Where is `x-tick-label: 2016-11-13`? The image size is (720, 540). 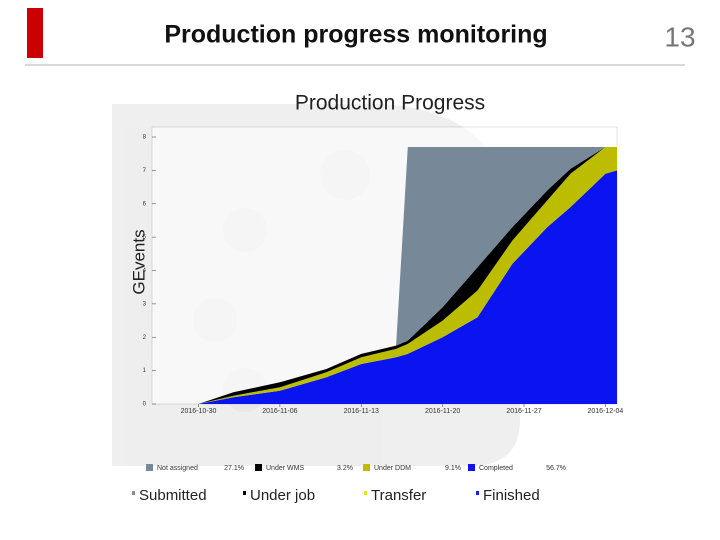
x-tick-label: 2016-11-13 is located at coordinates (361, 411).